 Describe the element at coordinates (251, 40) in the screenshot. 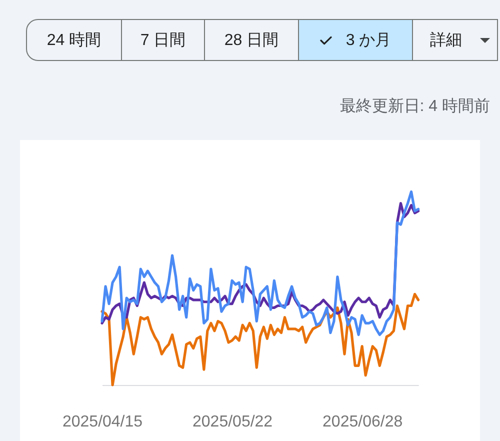

I see `text: 28 日間` at that location.